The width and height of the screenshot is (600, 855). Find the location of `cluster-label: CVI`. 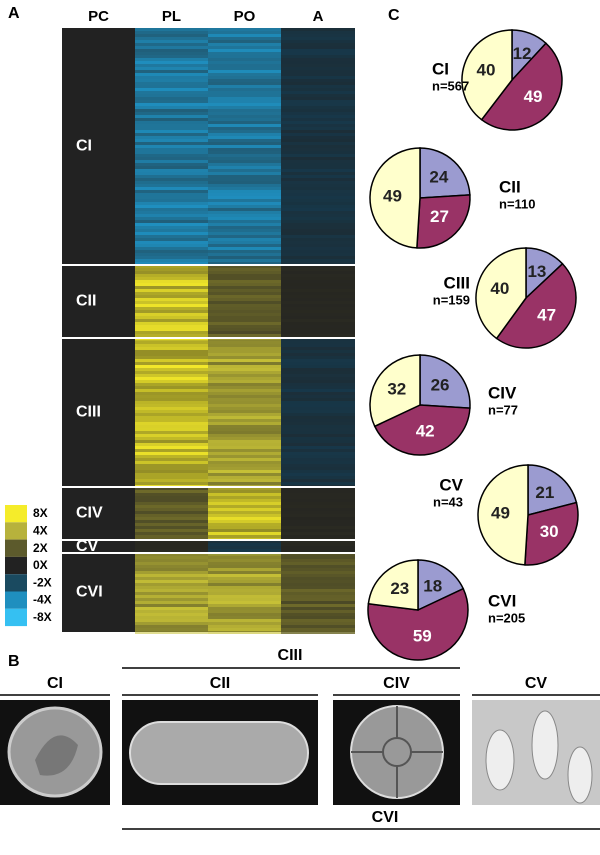

cluster-label: CVI is located at coordinates (89, 592).